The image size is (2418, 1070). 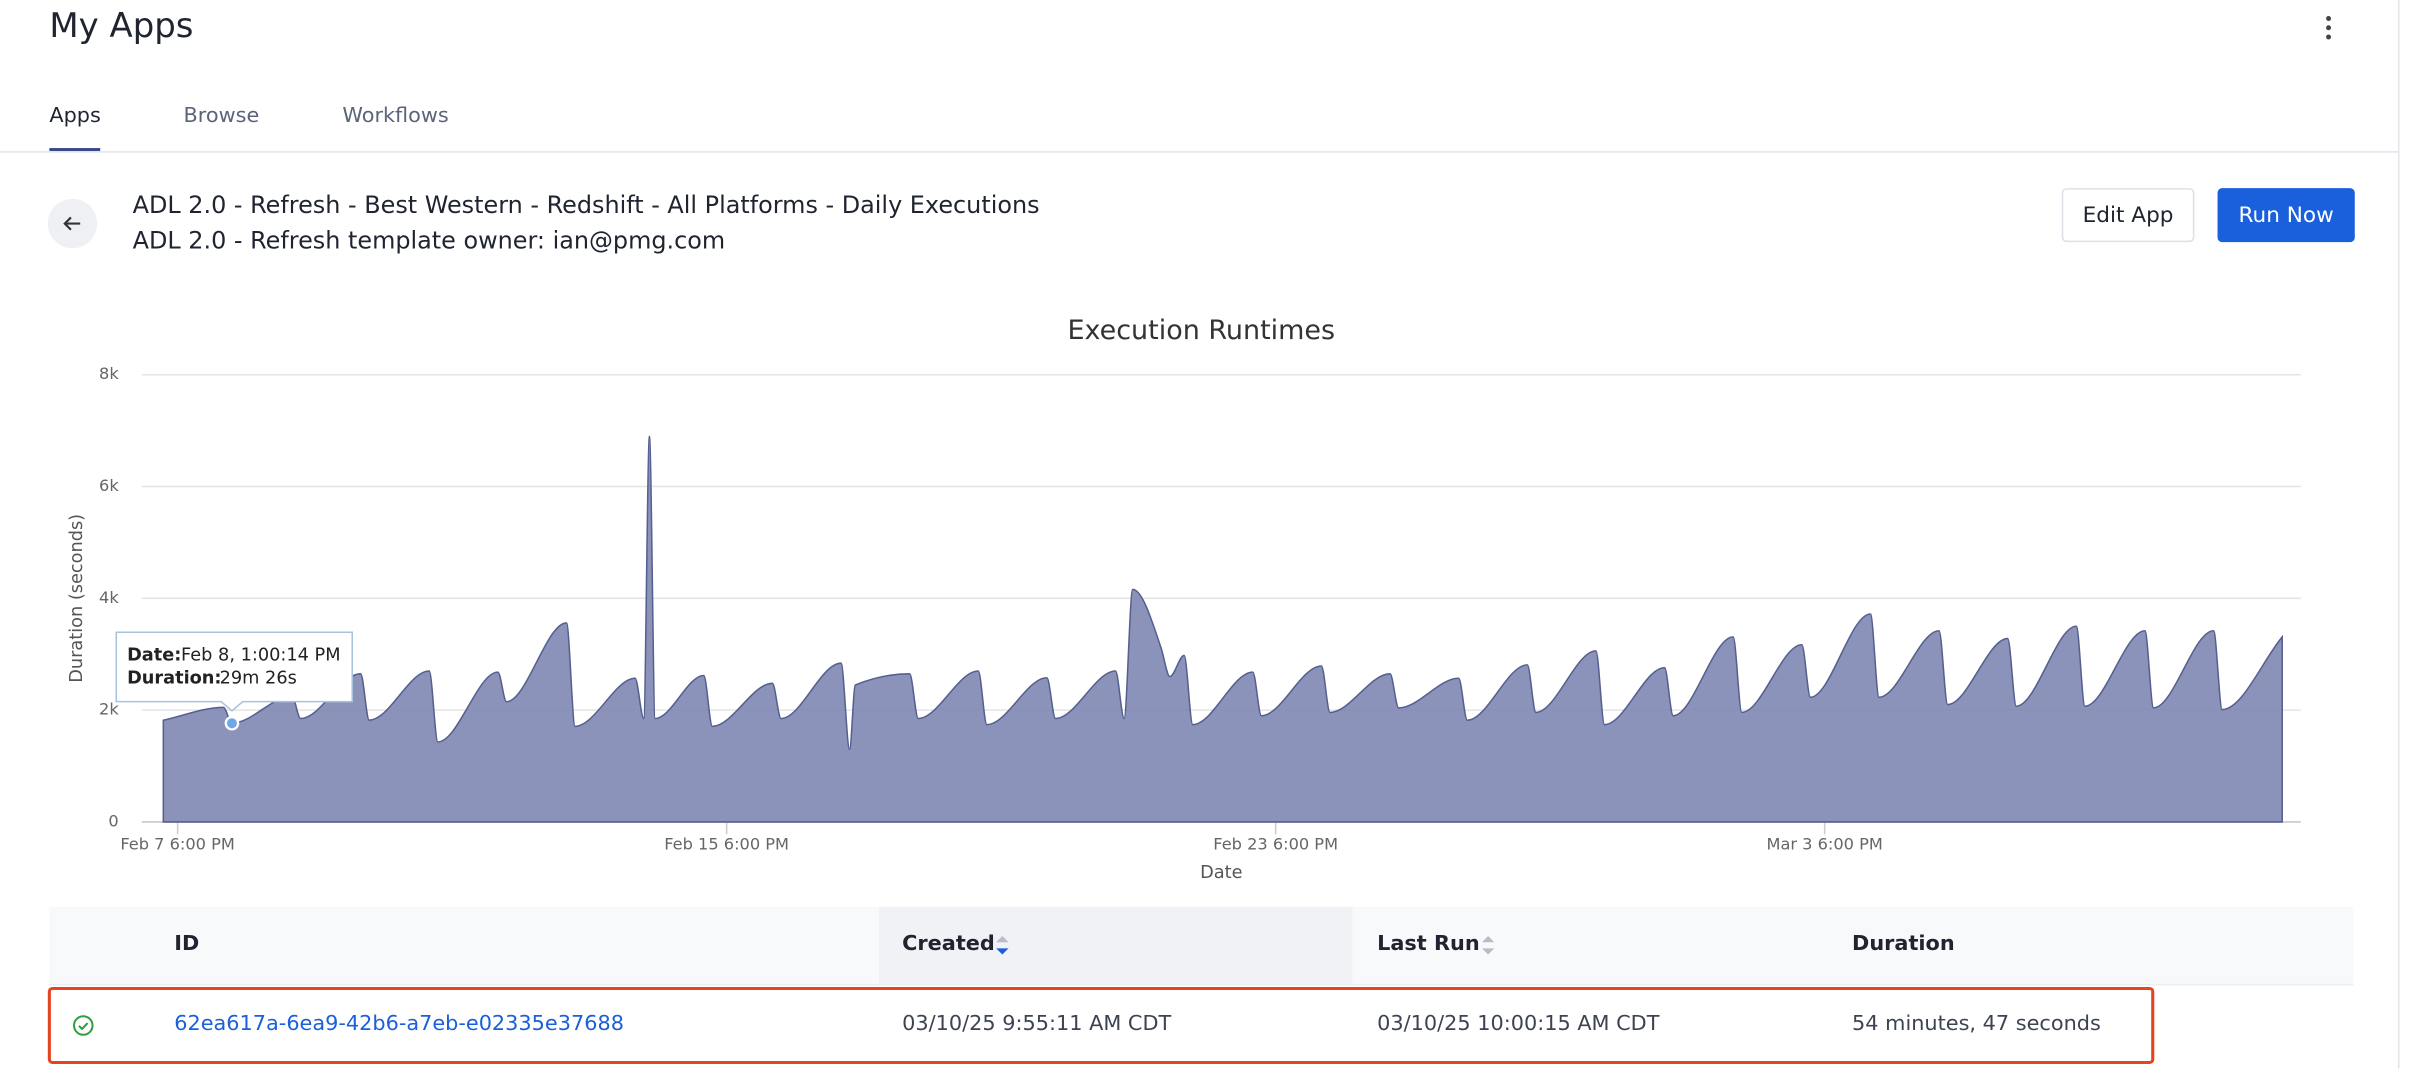 What do you see at coordinates (1115, 945) in the screenshot?
I see `sorted-column` at bounding box center [1115, 945].